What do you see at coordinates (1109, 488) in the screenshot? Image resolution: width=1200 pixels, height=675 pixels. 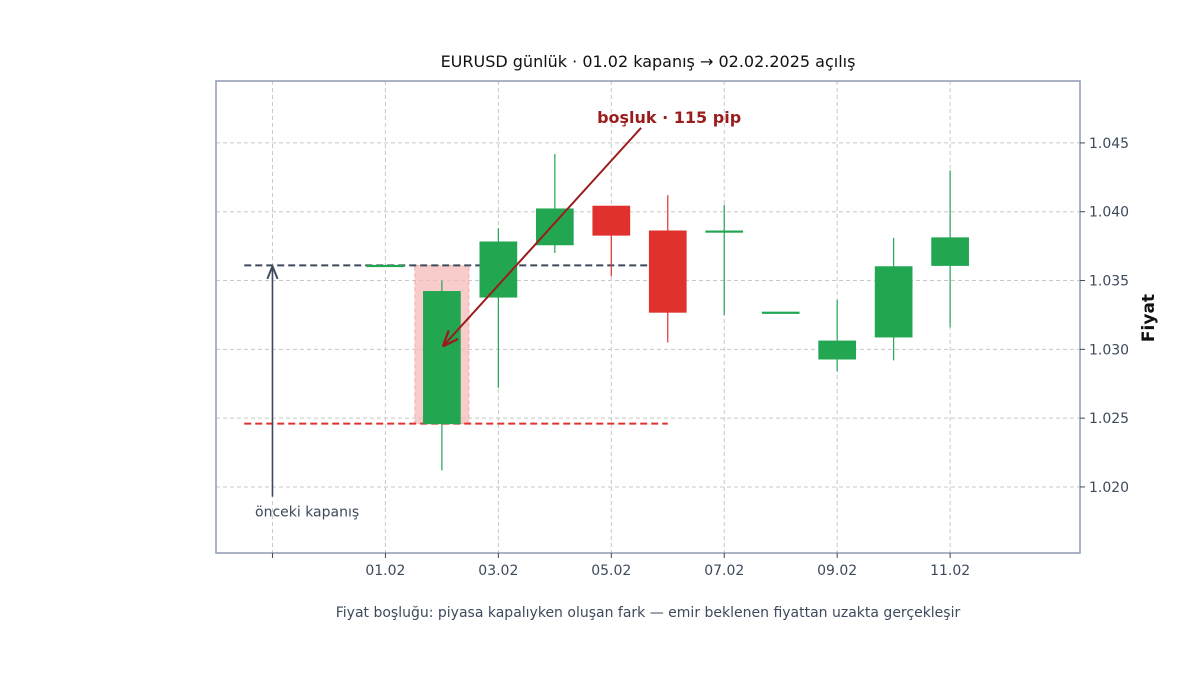 I see `y-tick-label: 1.020` at bounding box center [1109, 488].